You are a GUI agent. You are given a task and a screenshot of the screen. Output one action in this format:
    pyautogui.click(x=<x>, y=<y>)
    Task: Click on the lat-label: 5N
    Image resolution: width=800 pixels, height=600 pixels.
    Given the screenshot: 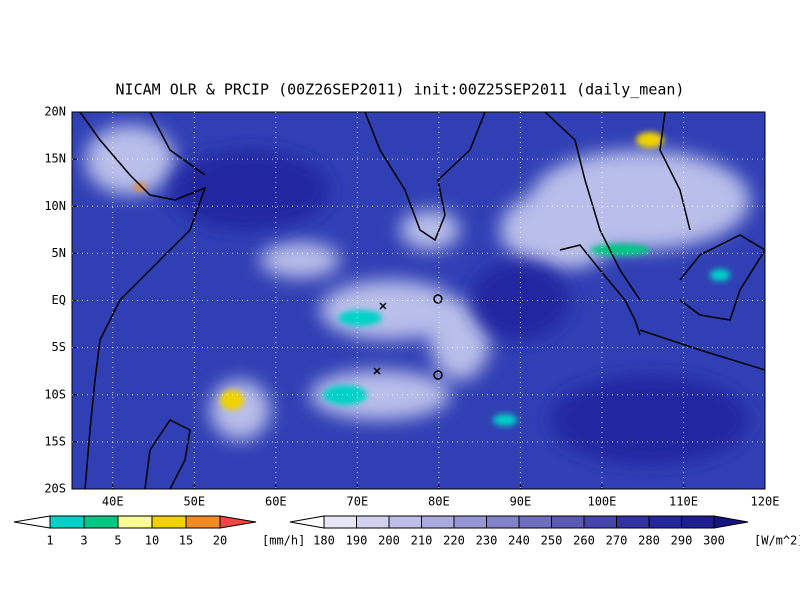 What is the action you would take?
    pyautogui.click(x=59, y=253)
    